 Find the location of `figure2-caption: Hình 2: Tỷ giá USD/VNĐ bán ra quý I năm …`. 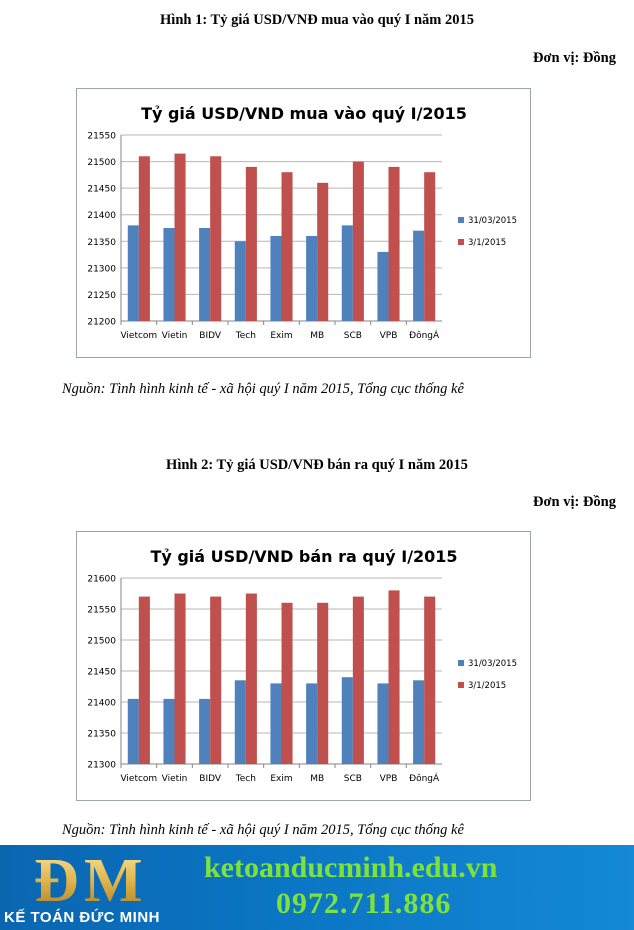

figure2-caption: Hình 2: Tỷ giá USD/VNĐ bán ra quý I năm … is located at coordinates (317, 465).